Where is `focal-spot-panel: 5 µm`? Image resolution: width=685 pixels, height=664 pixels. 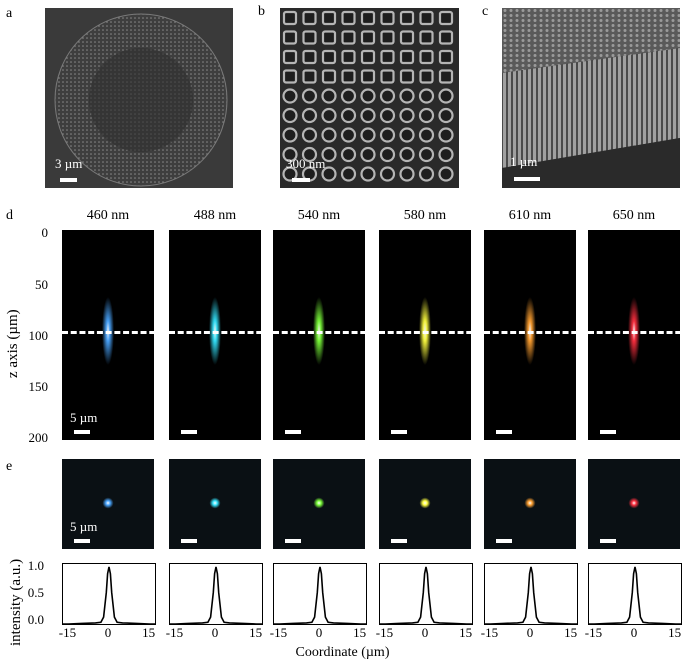 focal-spot-panel: 5 µm is located at coordinates (108, 504).